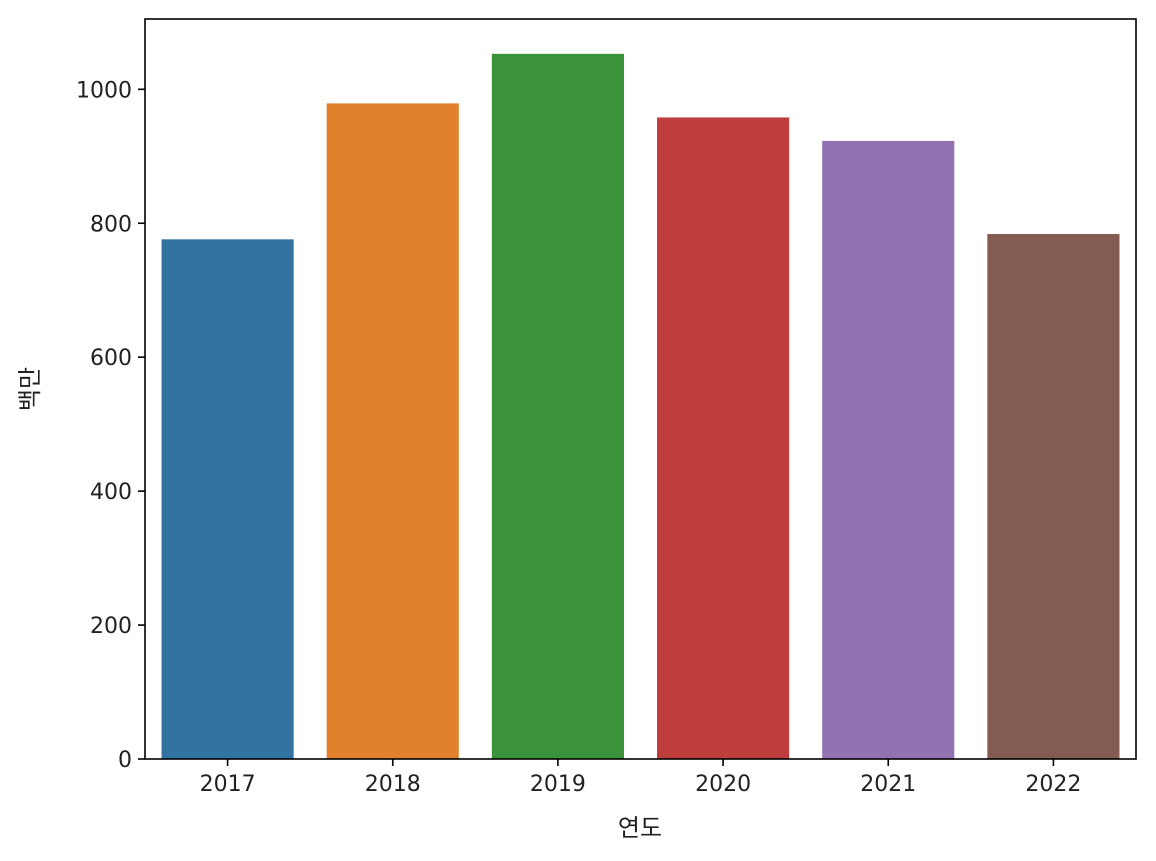 This screenshot has height=861, width=1156. I want to click on y-tick-label-1000: 1000, so click(104, 90).